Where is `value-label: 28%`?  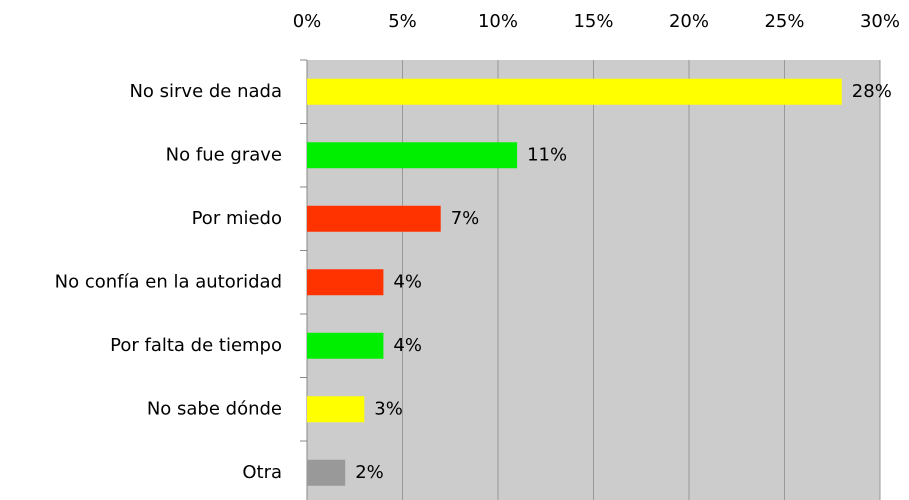
value-label: 28% is located at coordinates (872, 91).